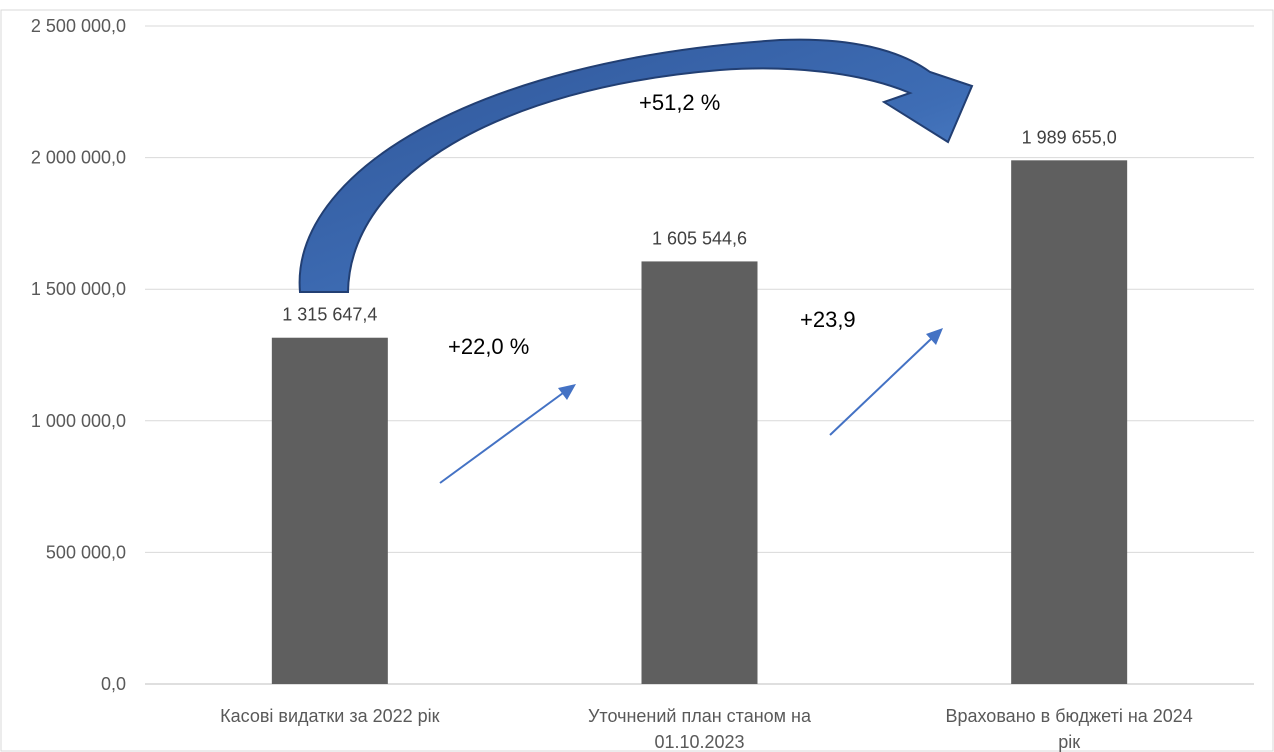  I want to click on y-tick-label: 2 500 000,0, so click(78, 26).